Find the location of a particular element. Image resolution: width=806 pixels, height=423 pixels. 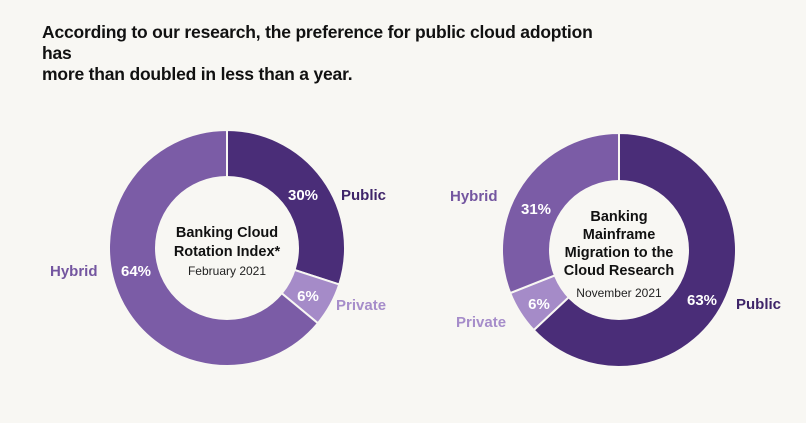

center-subtitle: November 2021 is located at coordinates (619, 293).